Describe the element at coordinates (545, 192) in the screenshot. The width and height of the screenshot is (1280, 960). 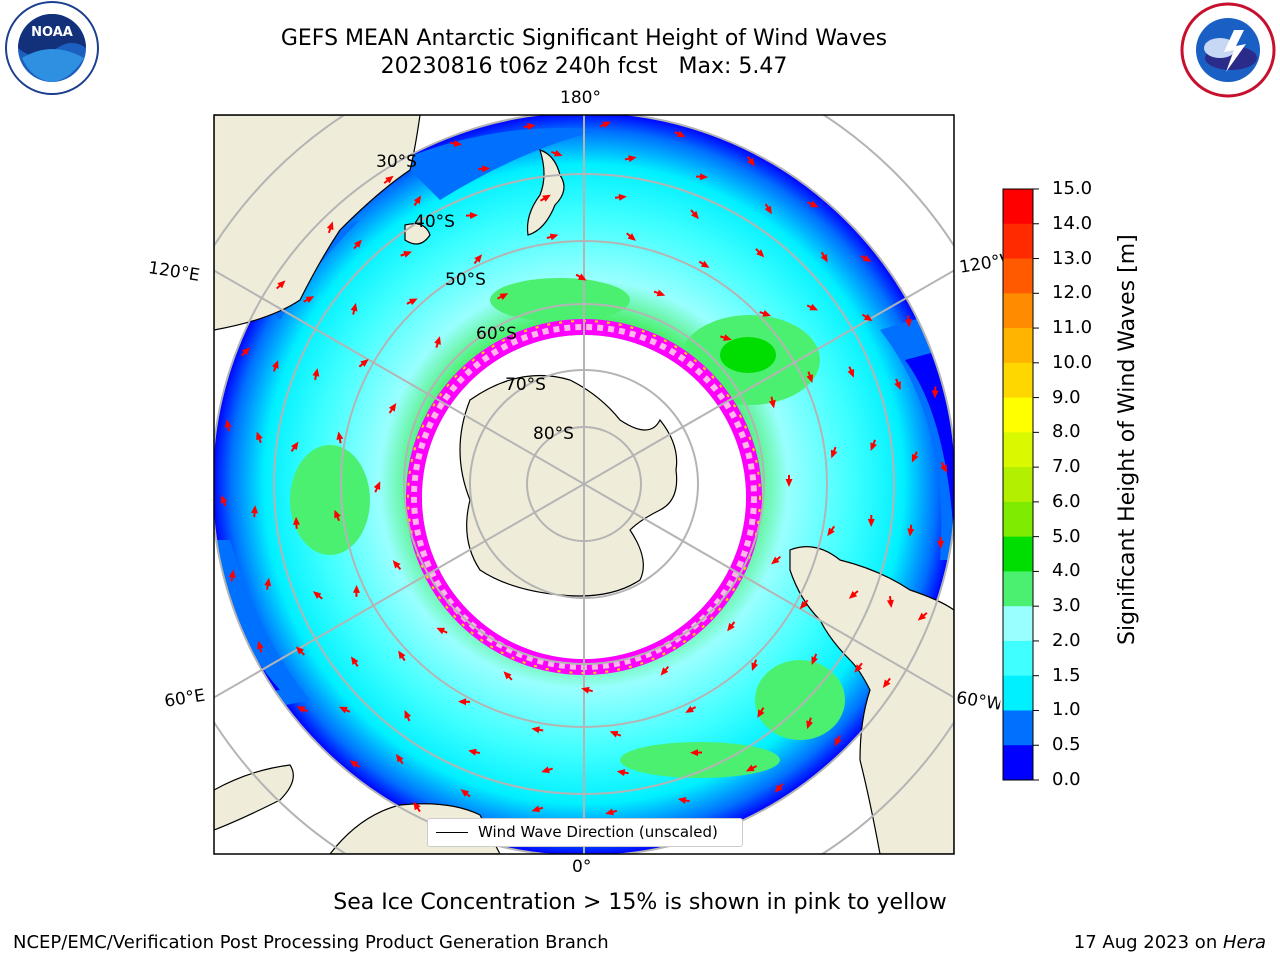
I see `new-zealand-land` at that location.